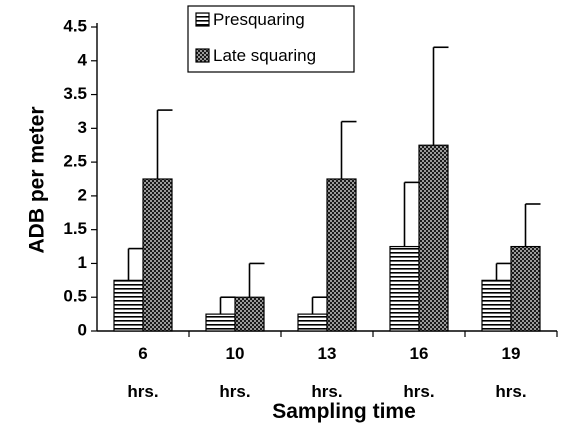 The image size is (573, 430). Describe the element at coordinates (75, 228) in the screenshot. I see `y-tick-label: 1.5` at that location.